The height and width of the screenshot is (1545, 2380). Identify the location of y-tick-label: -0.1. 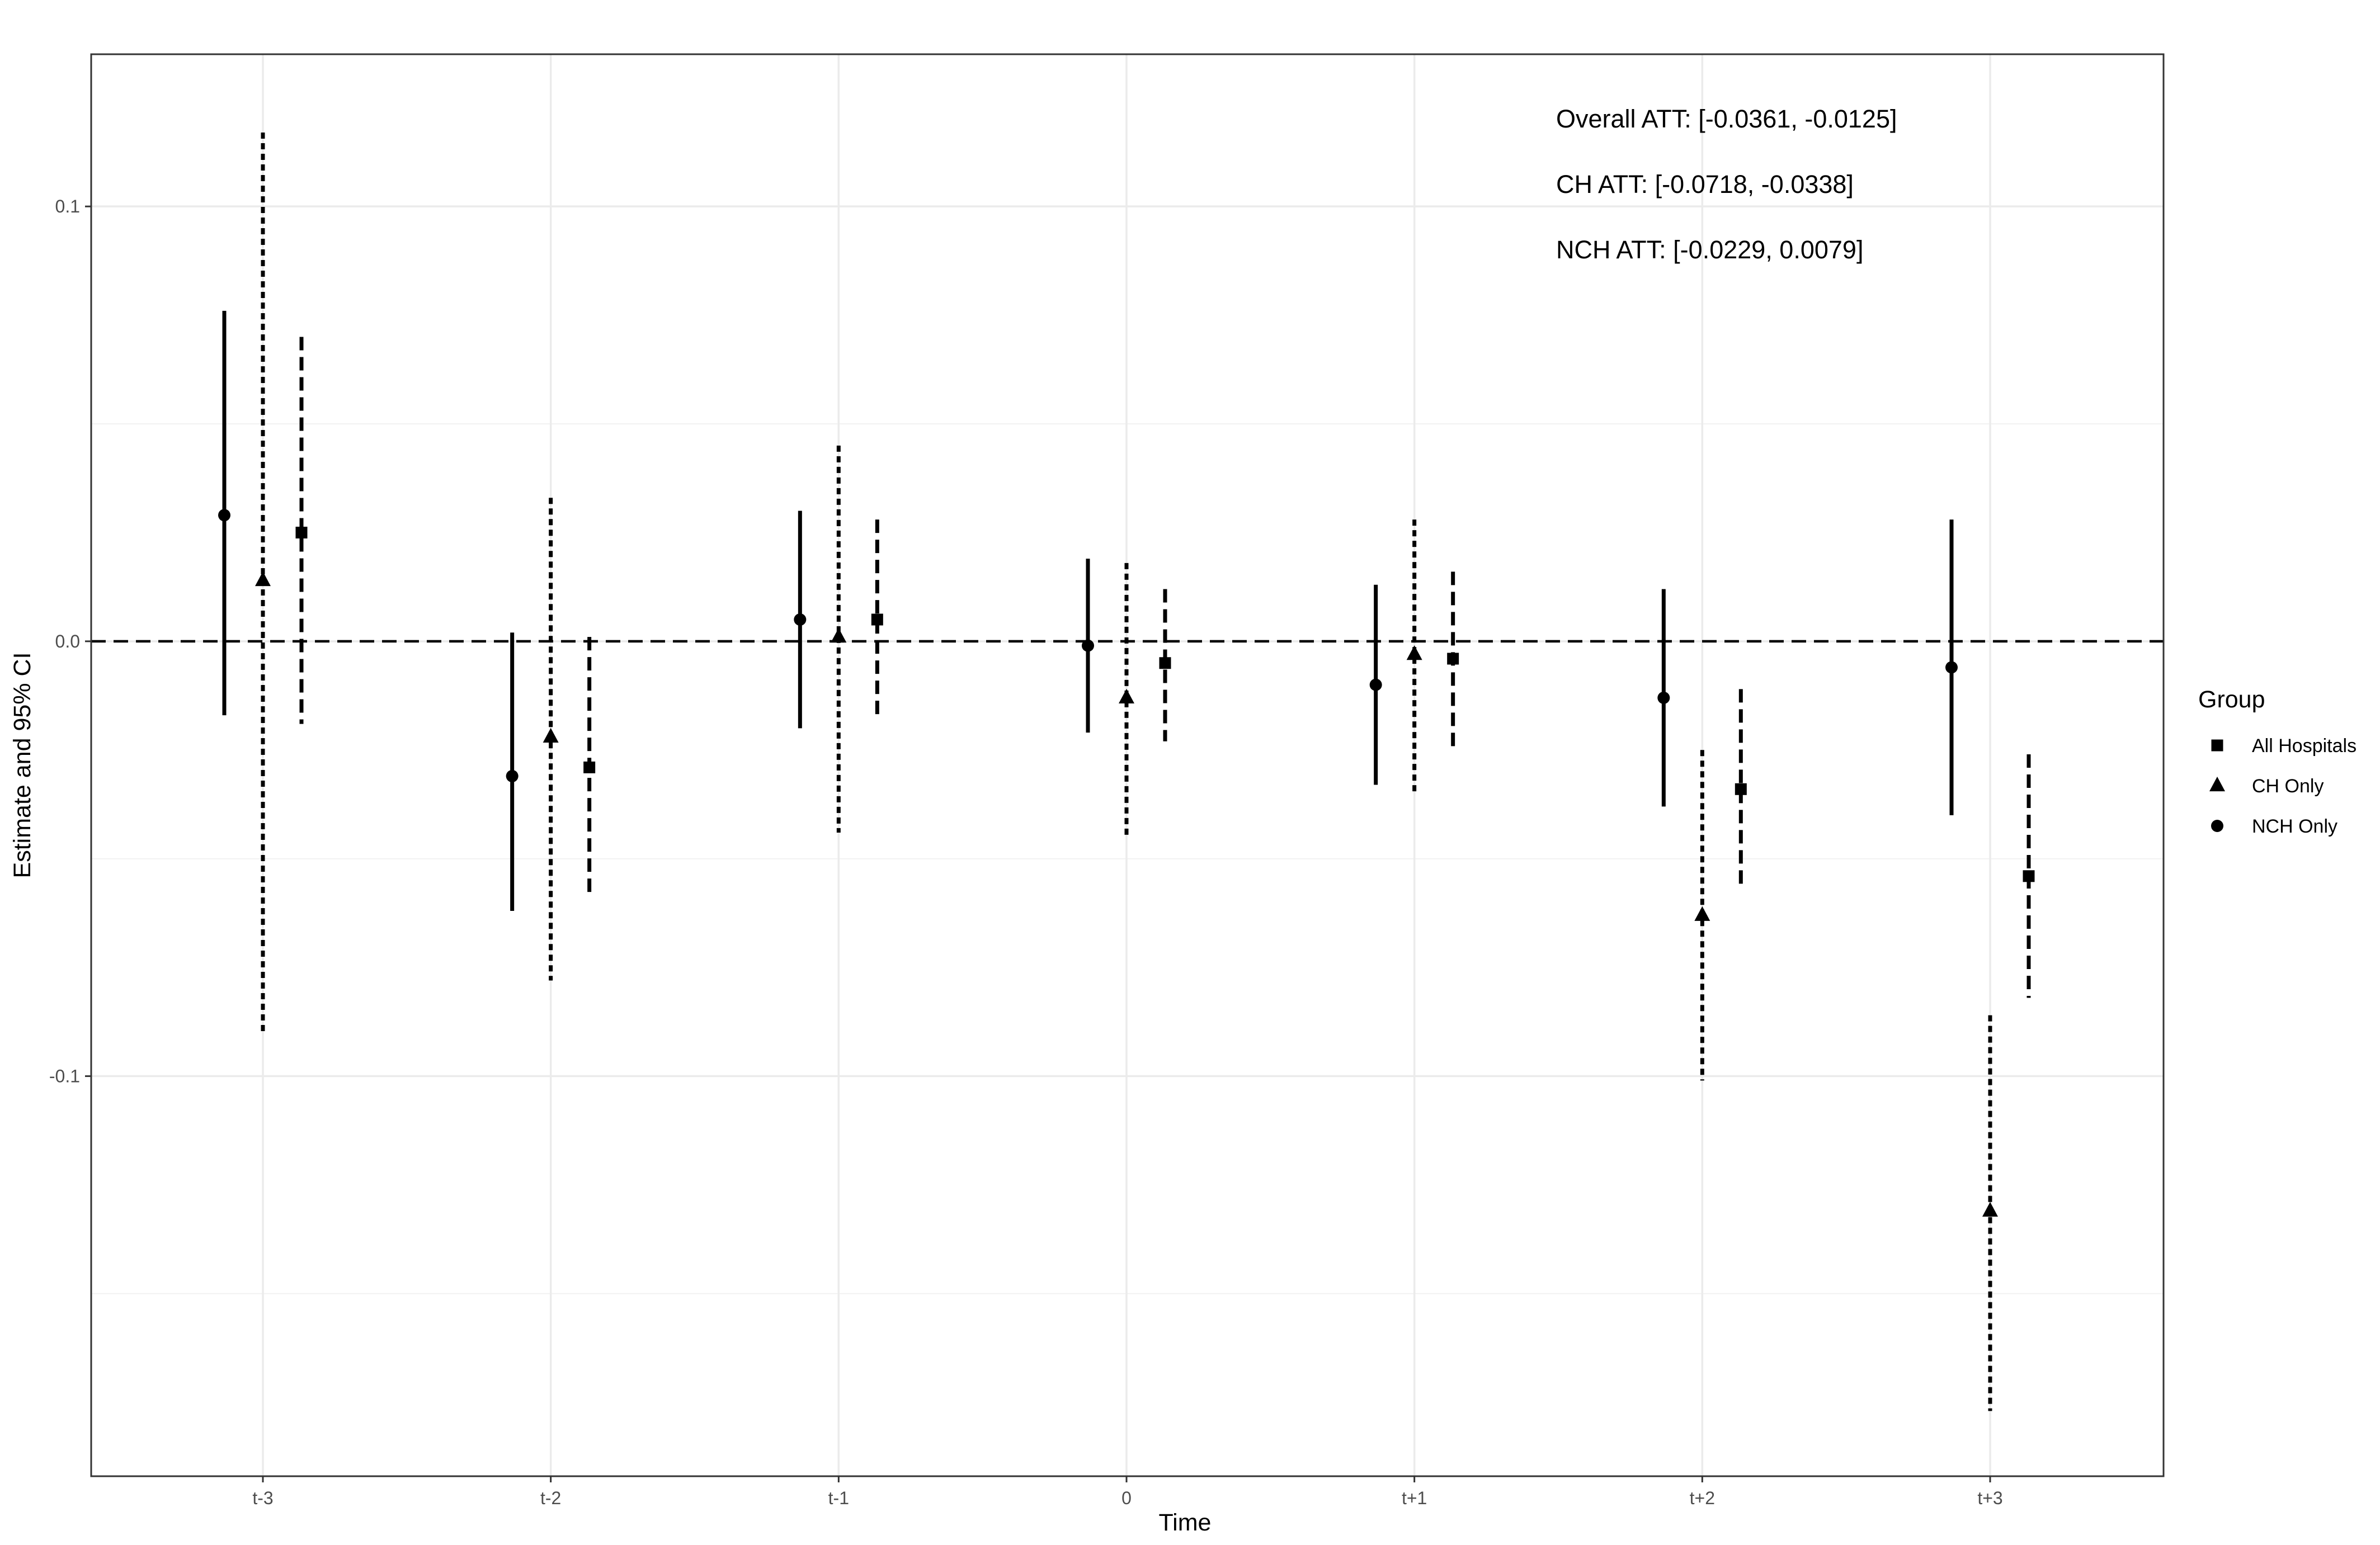
(64, 1076).